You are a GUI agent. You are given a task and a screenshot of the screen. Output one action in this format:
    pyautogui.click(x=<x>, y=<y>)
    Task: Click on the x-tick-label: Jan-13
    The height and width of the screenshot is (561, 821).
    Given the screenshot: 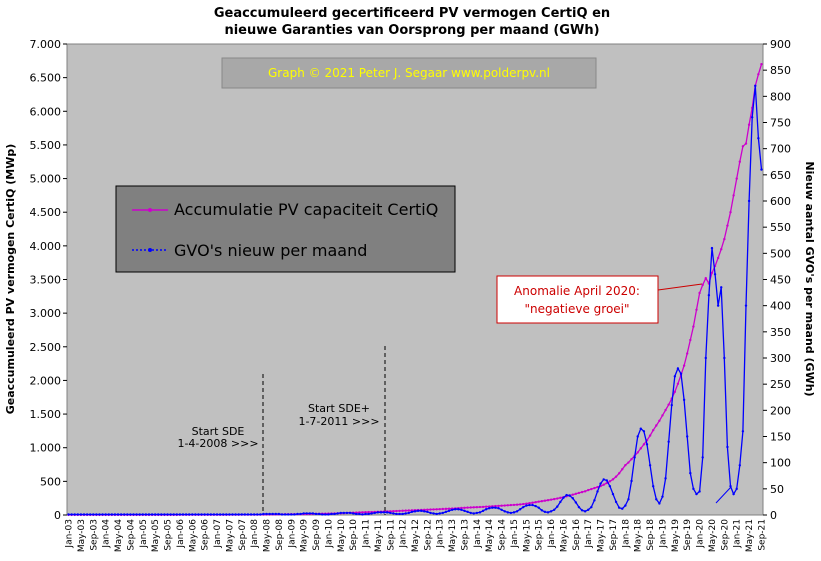 What is the action you would take?
    pyautogui.click(x=441, y=534)
    